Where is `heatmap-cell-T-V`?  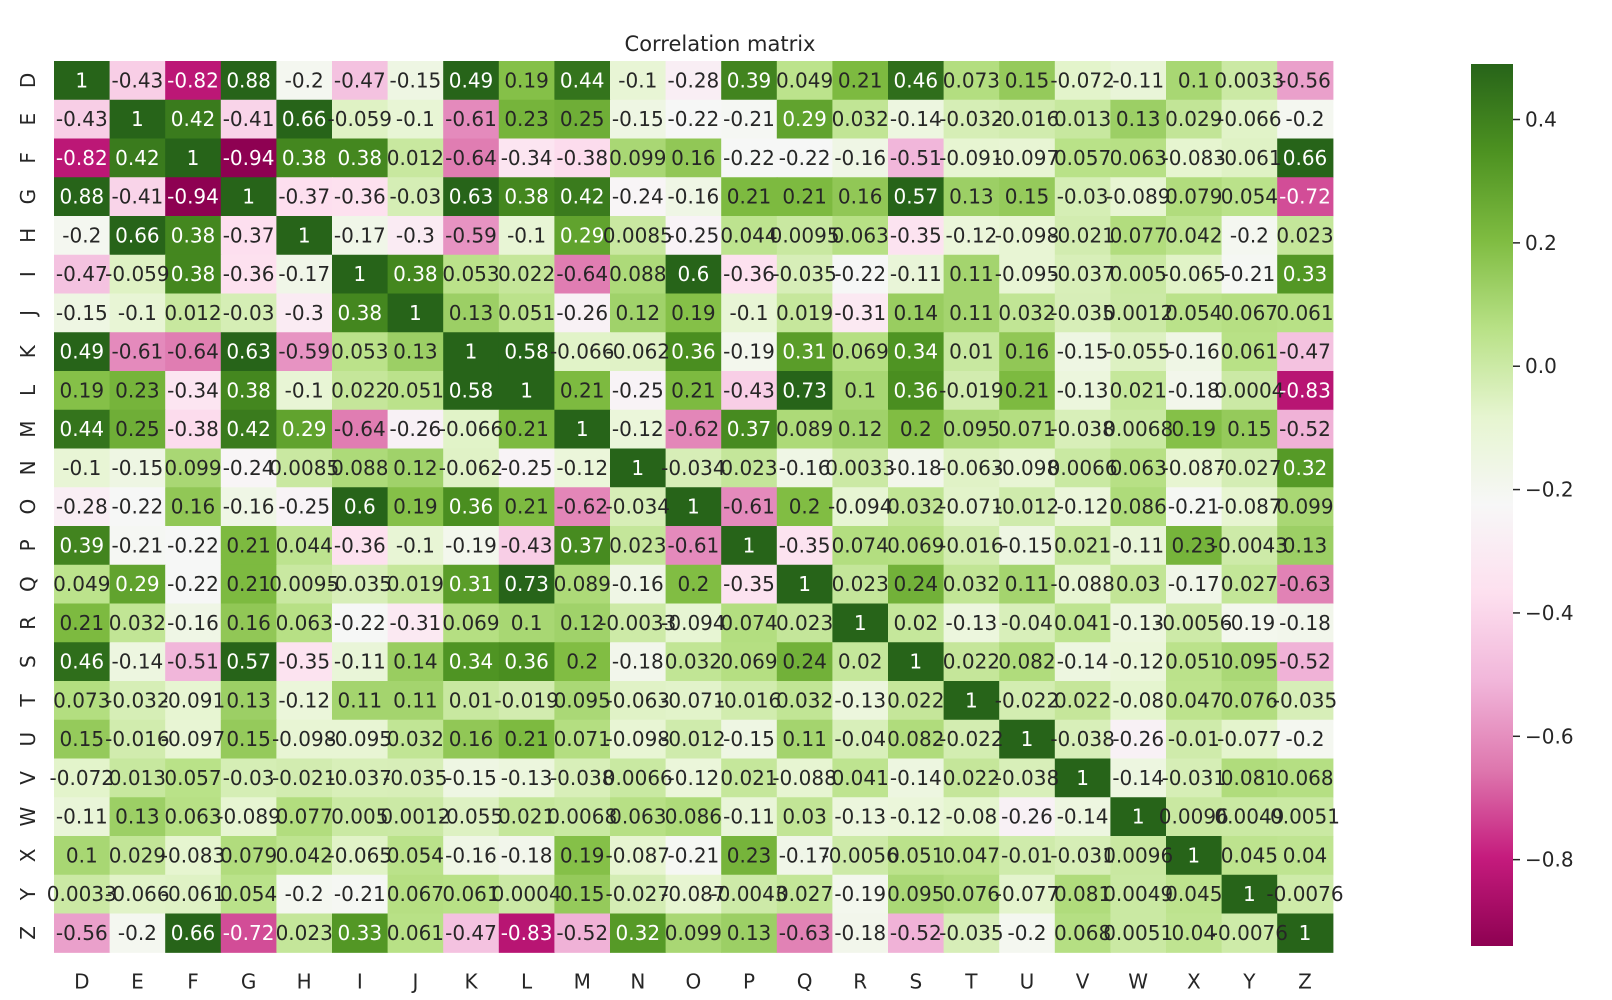
heatmap-cell-T-V is located at coordinates (1082, 701).